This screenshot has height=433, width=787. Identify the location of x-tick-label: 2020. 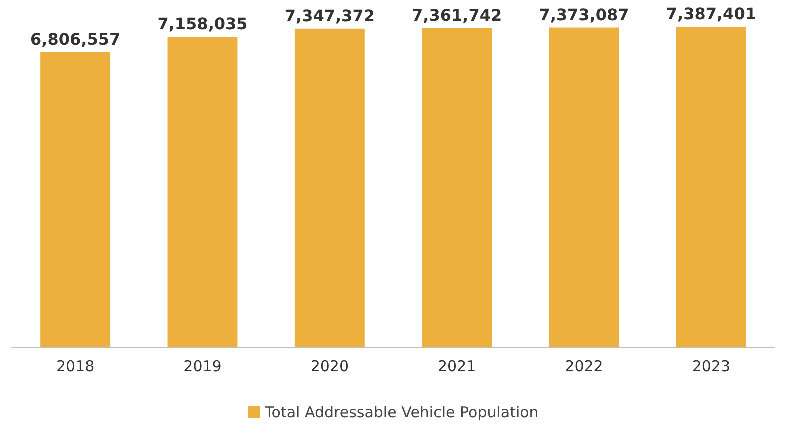
(330, 367).